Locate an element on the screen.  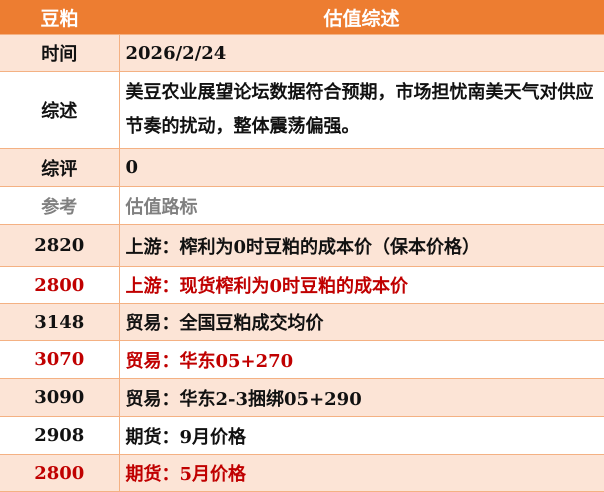
reference-row: 3090 贸易：华东2-3捆绑05+290 is located at coordinates (302, 397).